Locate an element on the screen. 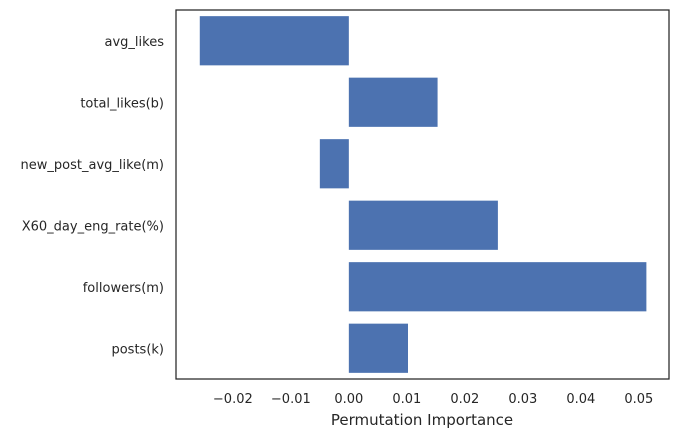  x-tick-label: −0.01 is located at coordinates (291, 399).